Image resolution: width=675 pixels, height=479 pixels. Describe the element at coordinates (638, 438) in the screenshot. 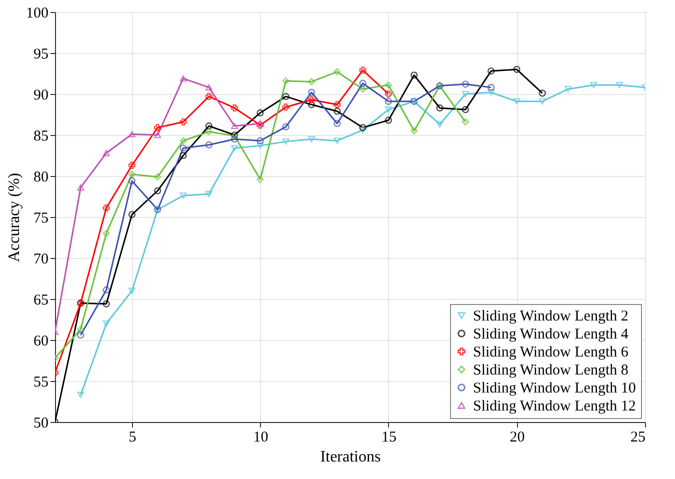

I see `x-tick-label: 25` at that location.